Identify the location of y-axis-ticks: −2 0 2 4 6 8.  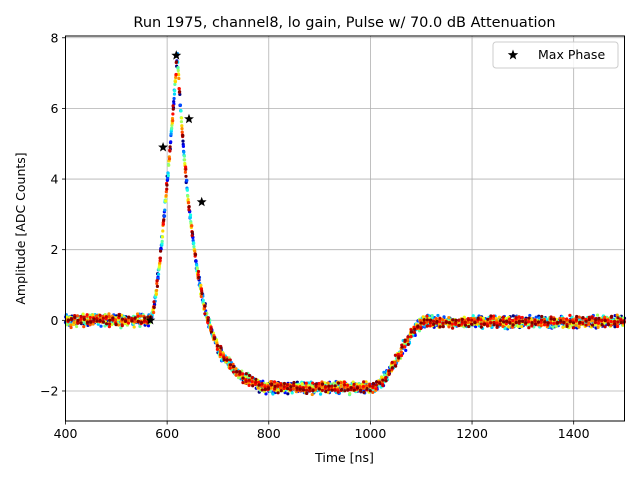
(53, 214).